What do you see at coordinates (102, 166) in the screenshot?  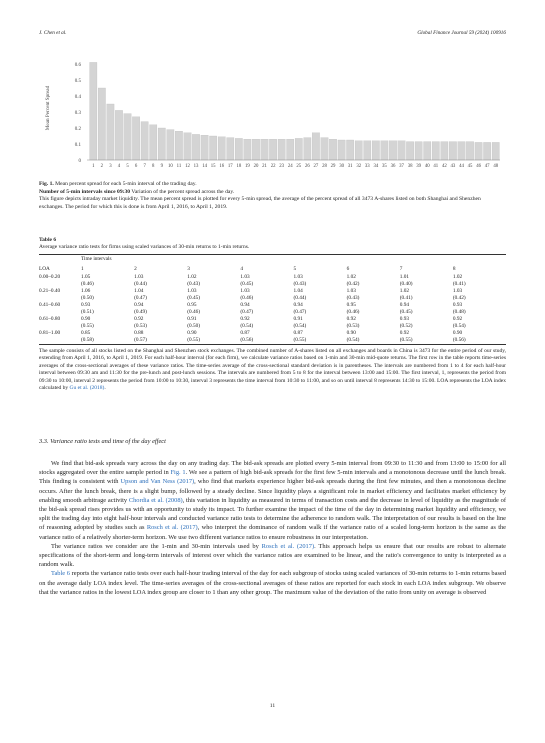 I see `x-tick-label: 2` at bounding box center [102, 166].